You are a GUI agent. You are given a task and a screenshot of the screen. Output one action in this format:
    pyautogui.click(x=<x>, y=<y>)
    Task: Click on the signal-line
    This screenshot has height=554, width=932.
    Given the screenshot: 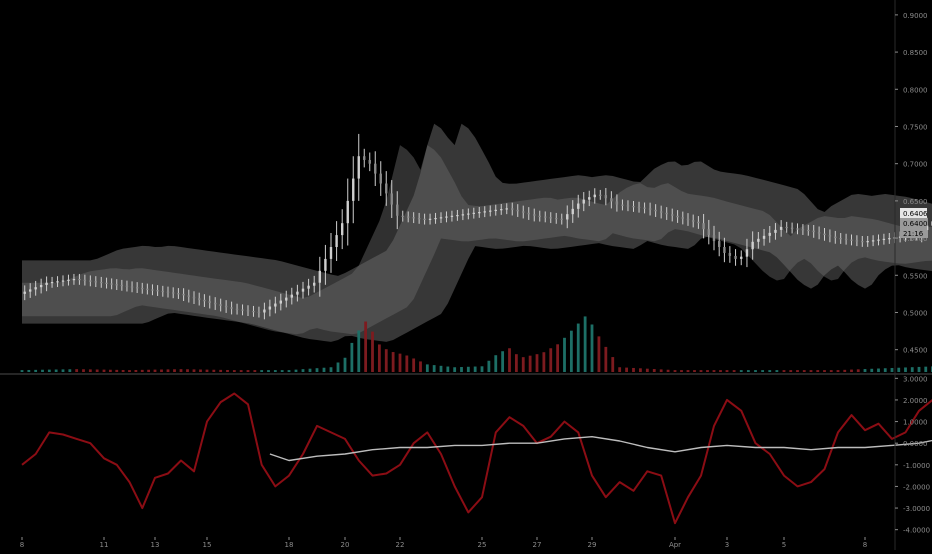 What is the action you would take?
    pyautogui.click(x=600, y=449)
    